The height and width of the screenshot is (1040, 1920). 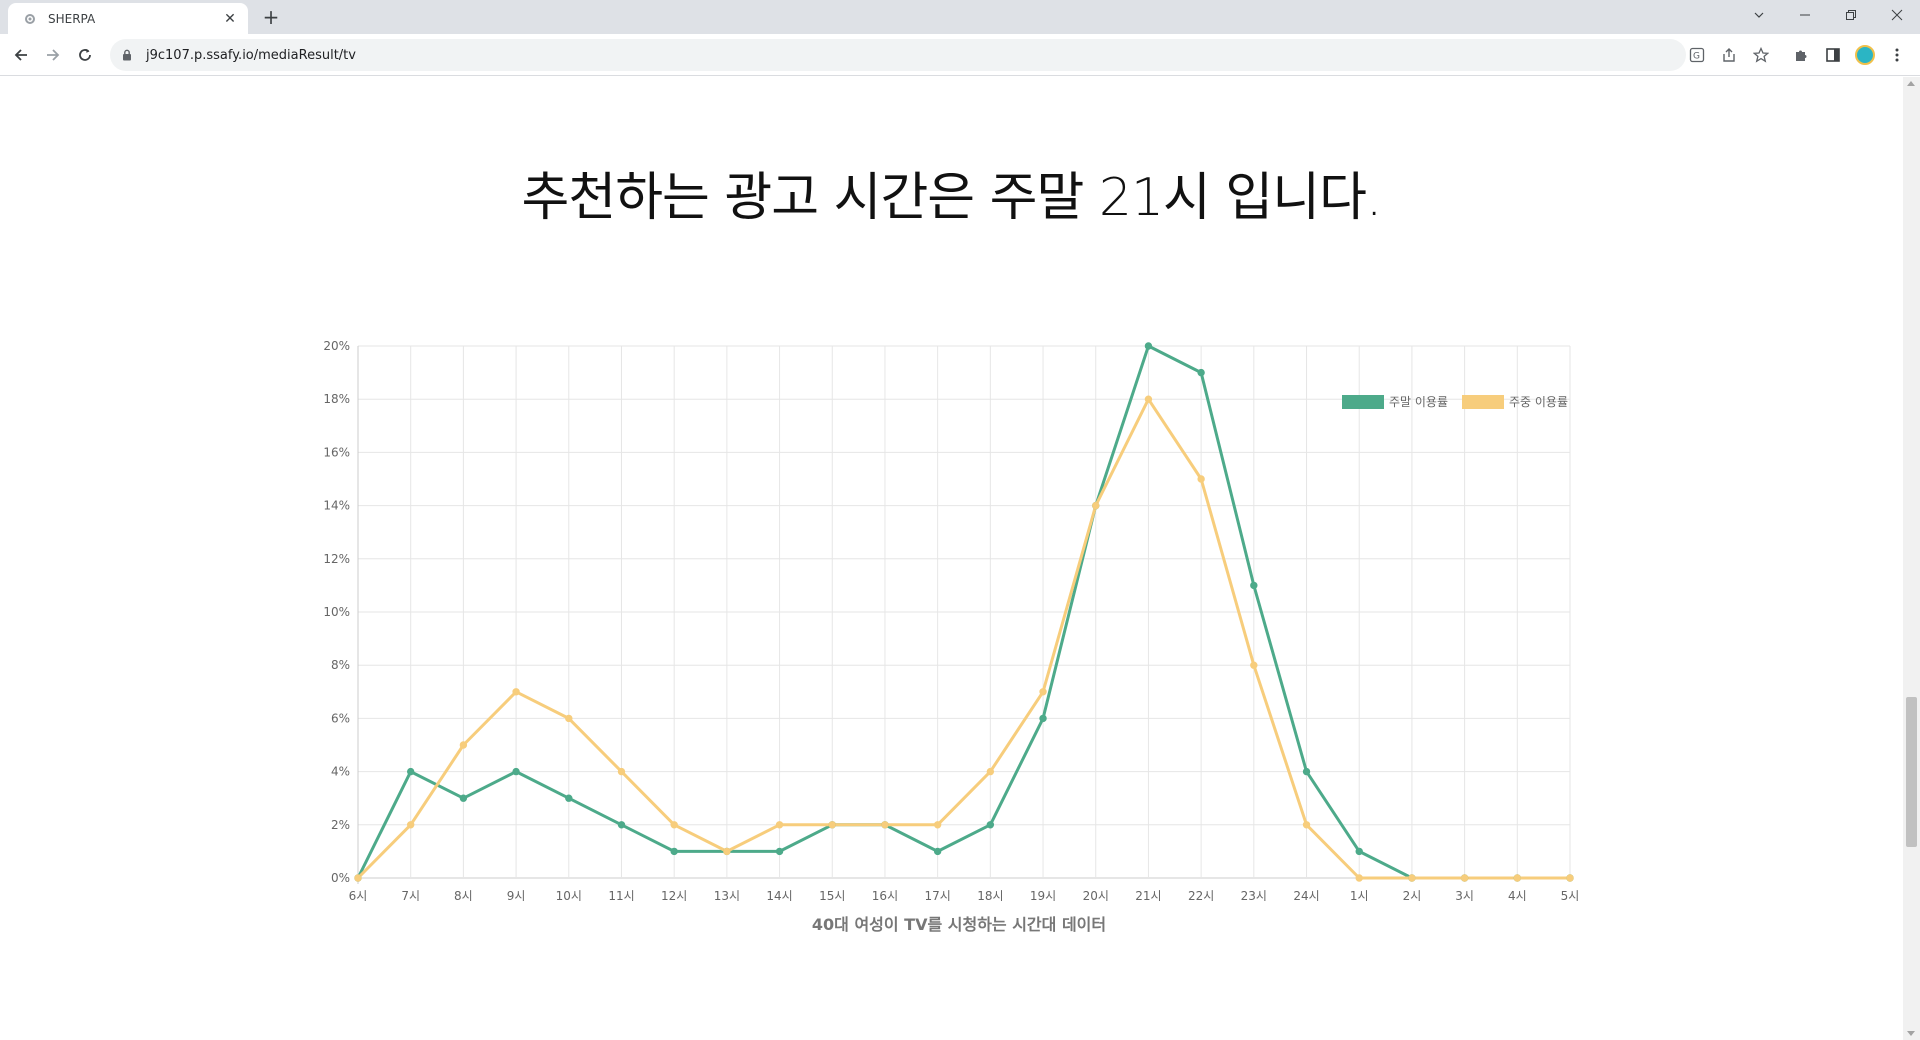 What do you see at coordinates (410, 896) in the screenshot?
I see `x-tick-label: 7시` at bounding box center [410, 896].